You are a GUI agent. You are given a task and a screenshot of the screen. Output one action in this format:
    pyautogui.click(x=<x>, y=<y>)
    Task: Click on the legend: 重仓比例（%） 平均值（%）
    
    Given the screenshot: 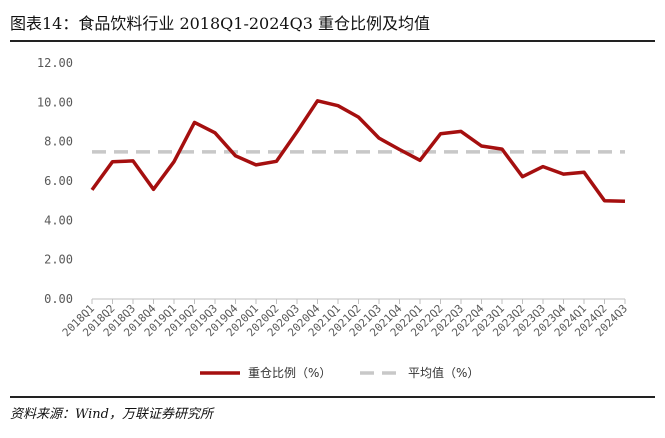 What is the action you would take?
    pyautogui.click(x=339, y=372)
    